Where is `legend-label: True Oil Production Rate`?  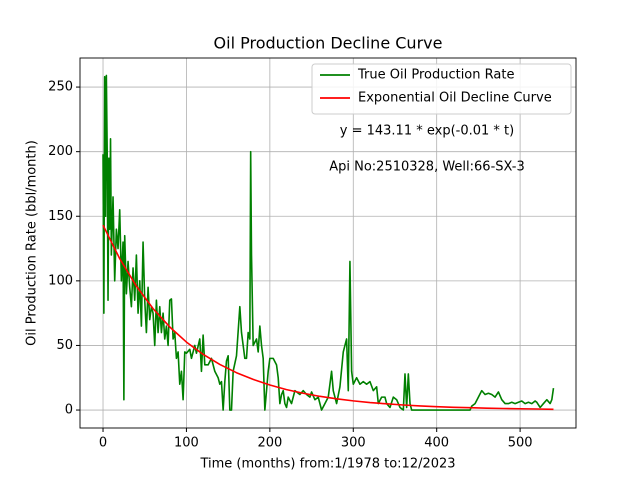 legend-label: True Oil Production Rate is located at coordinates (435, 75).